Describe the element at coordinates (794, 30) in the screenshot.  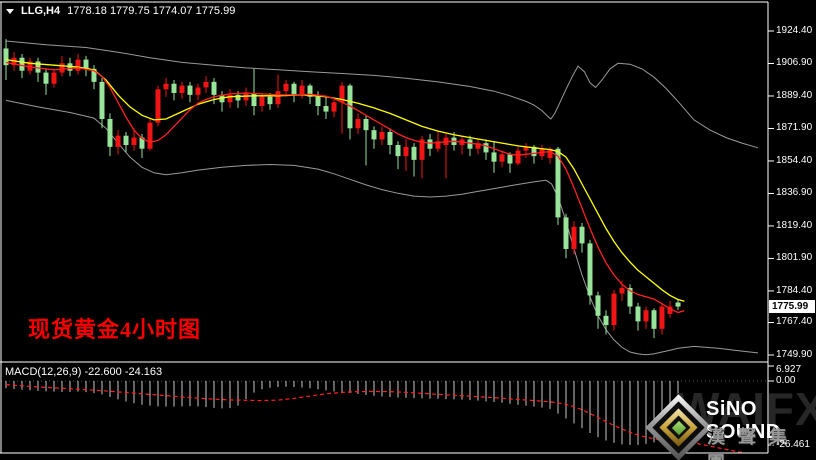
I see `price-axis-label: 1924.40` at that location.